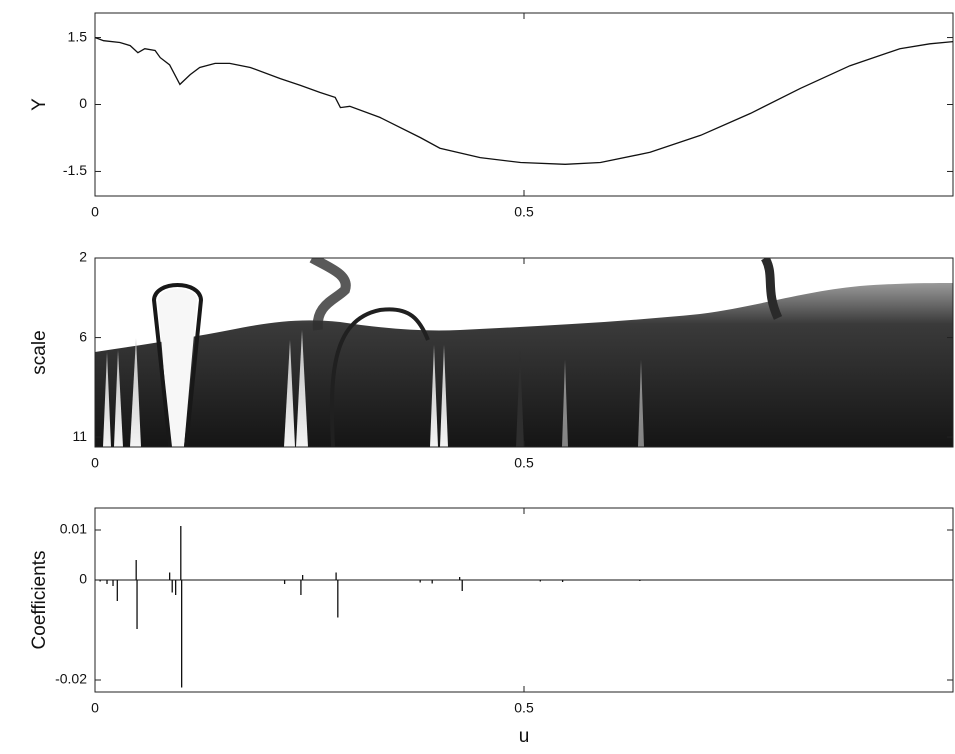 The width and height of the screenshot is (955, 754). What do you see at coordinates (78, 36) in the screenshot?
I see `y-tick-label: 1.5` at bounding box center [78, 36].